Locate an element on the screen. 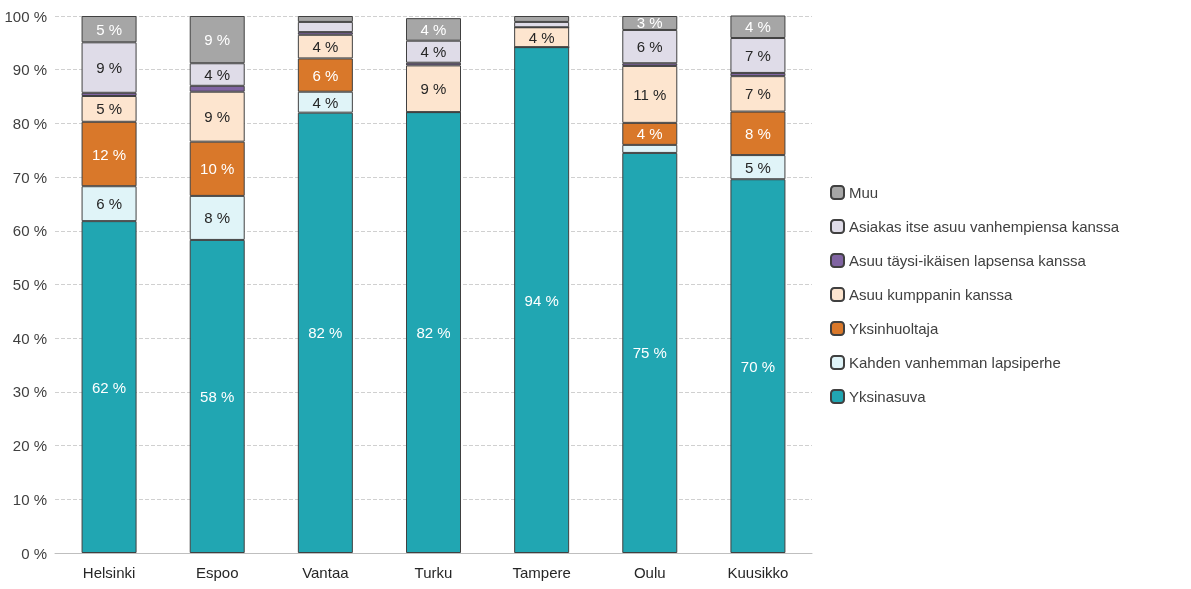  x-tick-label: Vantaa is located at coordinates (326, 572).